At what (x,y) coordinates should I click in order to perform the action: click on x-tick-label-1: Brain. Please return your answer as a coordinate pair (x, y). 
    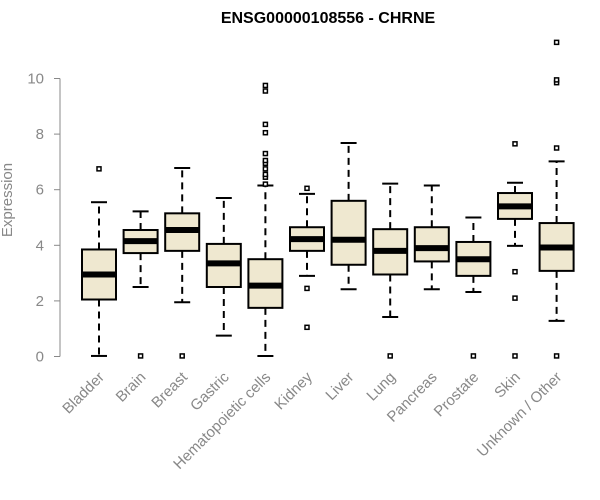
    Looking at the image, I should click on (131, 387).